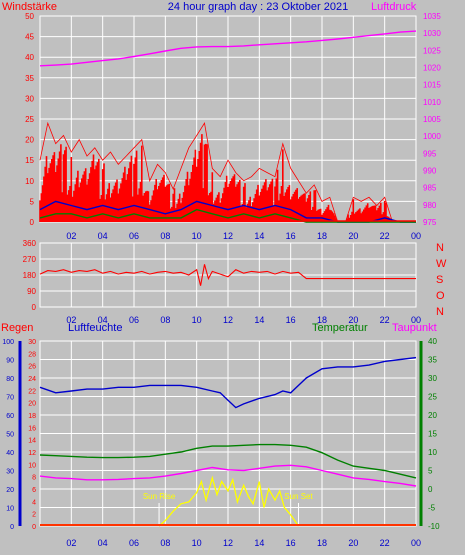 This screenshot has height=555, width=465. What do you see at coordinates (159, 496) in the screenshot?
I see `sunrise-label: Sun Rise` at bounding box center [159, 496].